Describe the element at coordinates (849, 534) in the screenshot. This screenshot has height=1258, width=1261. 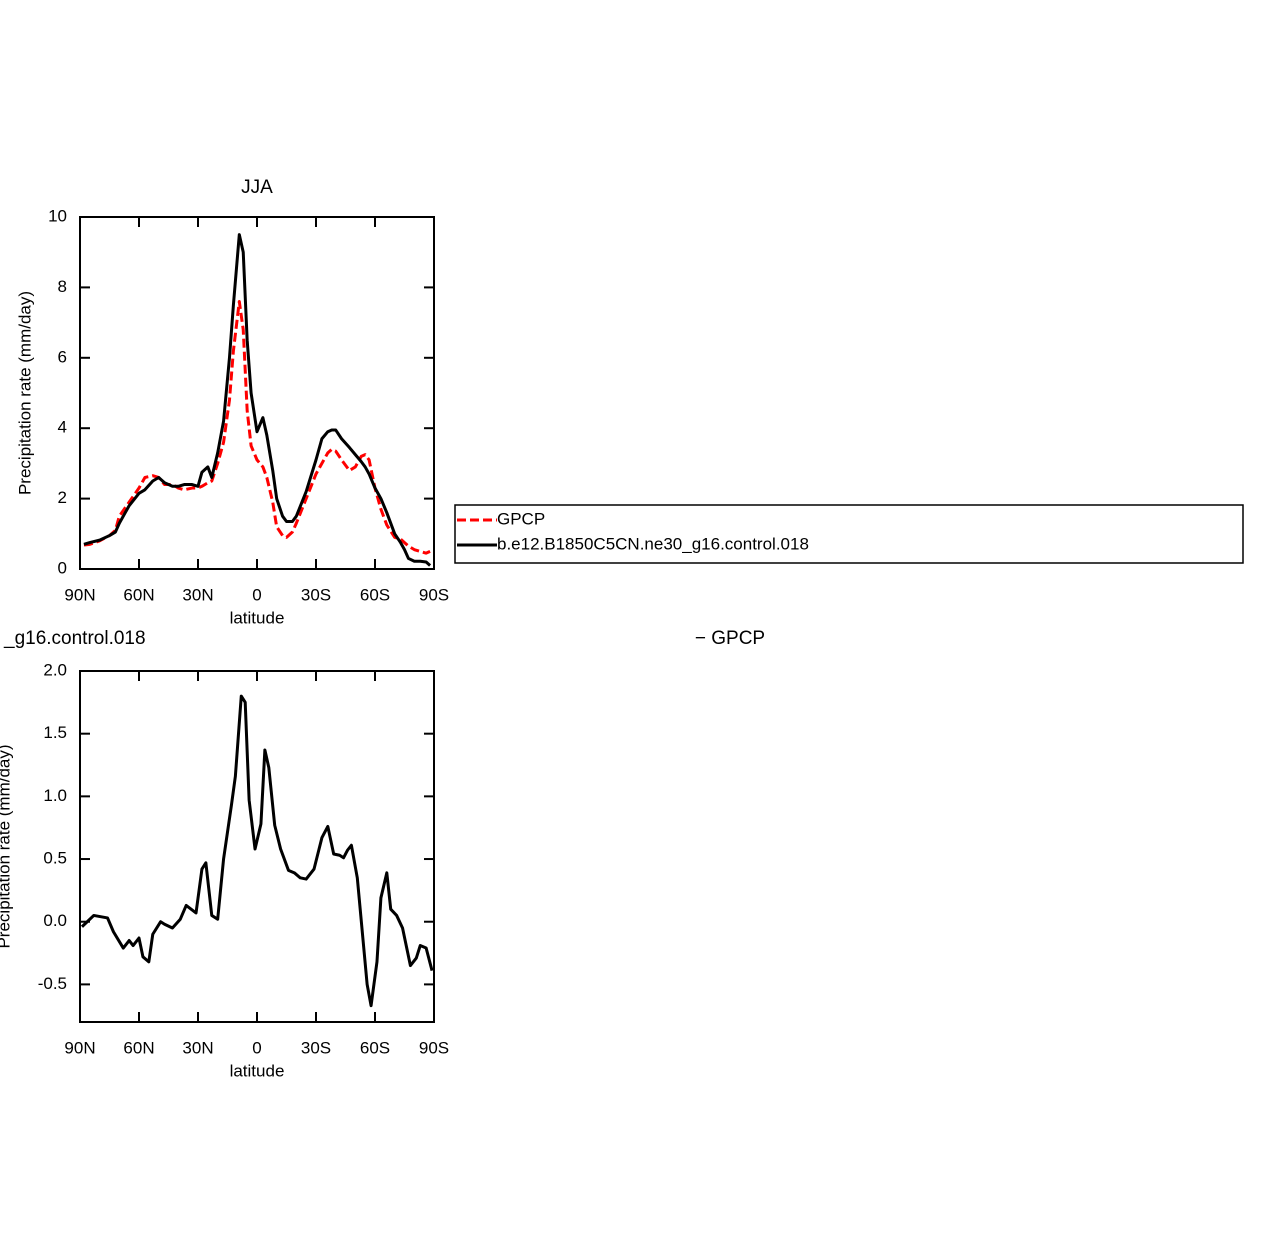
I see `legend-box` at that location.